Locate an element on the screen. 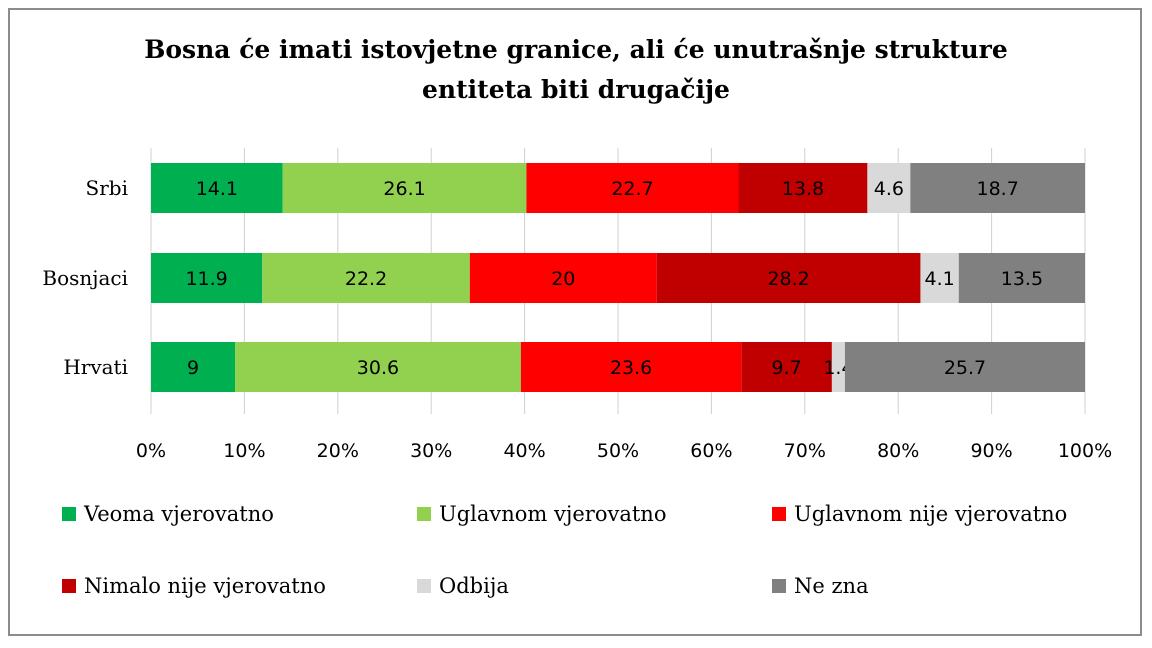 This screenshot has height=648, width=1152. data-label: 13.8 is located at coordinates (803, 189).